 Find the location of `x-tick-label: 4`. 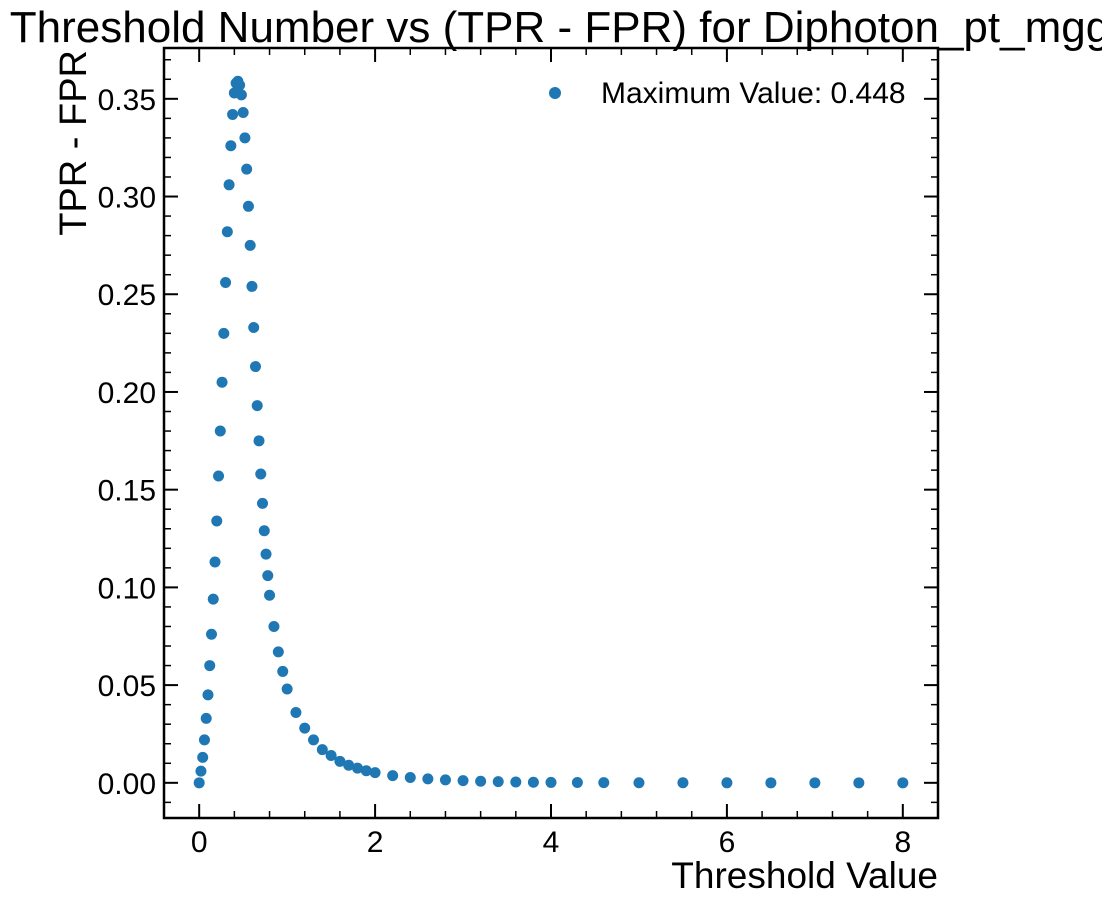

x-tick-label: 4 is located at coordinates (551, 842).